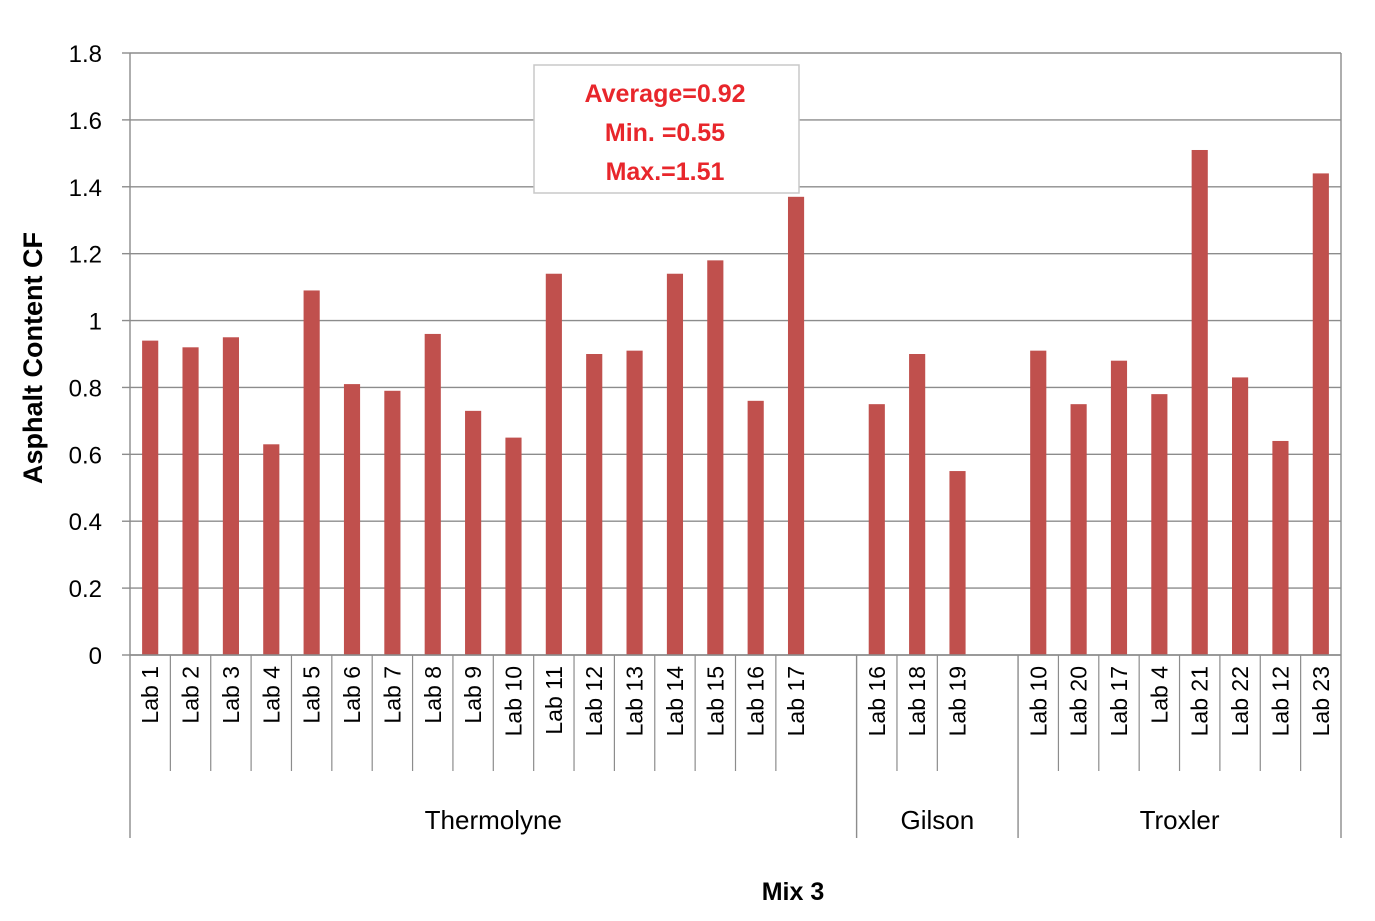 The width and height of the screenshot is (1375, 921). I want to click on group-label: Thermolyne, so click(493, 820).